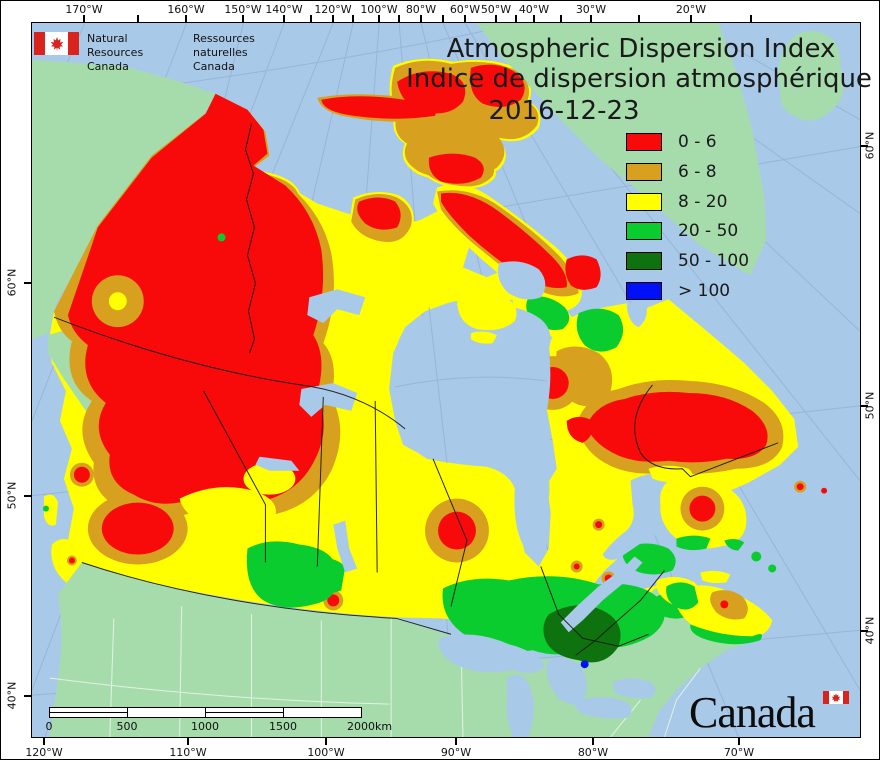 The width and height of the screenshot is (880, 760). What do you see at coordinates (520, 705) in the screenshot?
I see `lake-michigan` at bounding box center [520, 705].